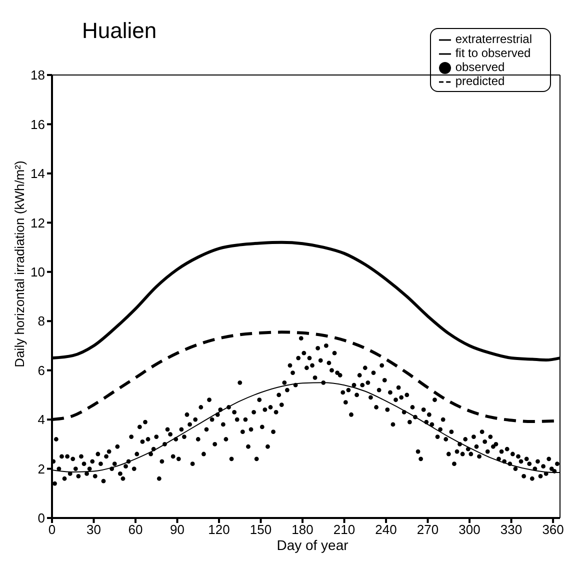 The width and height of the screenshot is (573, 565). What do you see at coordinates (37, 174) in the screenshot?
I see `y-tick-label: 14` at bounding box center [37, 174].